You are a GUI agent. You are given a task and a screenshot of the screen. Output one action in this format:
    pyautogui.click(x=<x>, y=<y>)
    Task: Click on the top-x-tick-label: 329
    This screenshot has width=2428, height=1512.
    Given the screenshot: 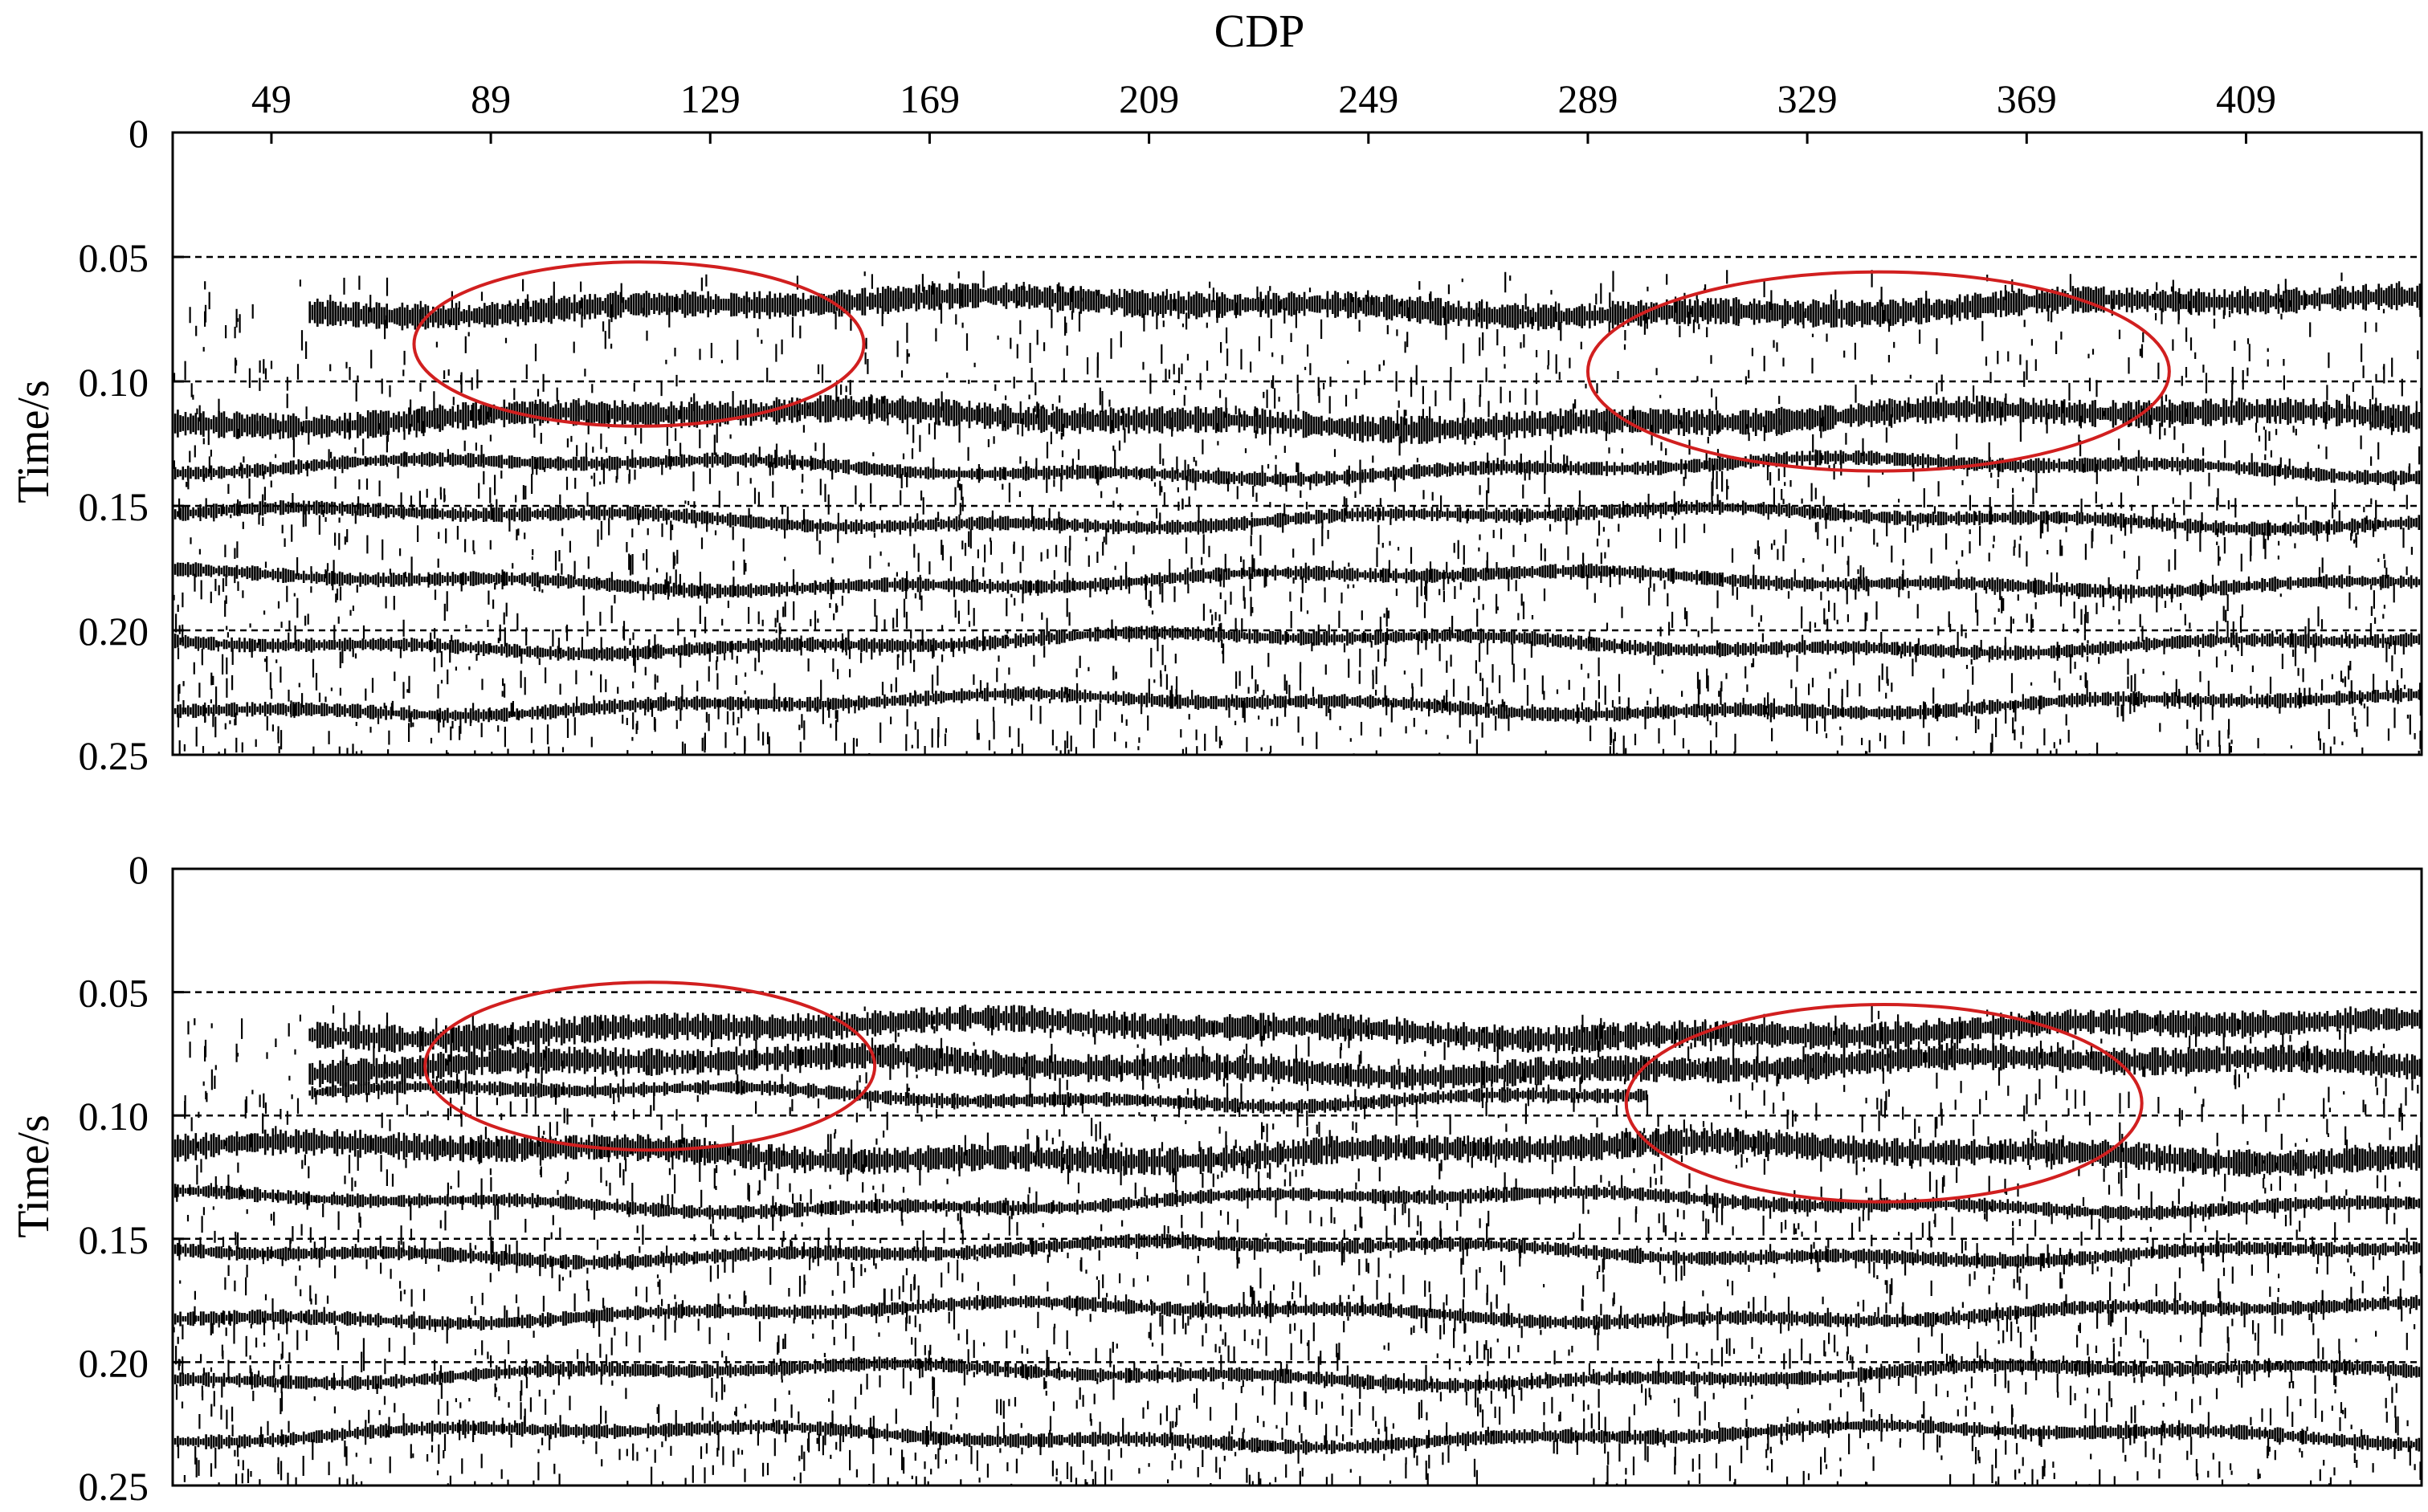 What is the action you would take?
    pyautogui.click(x=1808, y=99)
    